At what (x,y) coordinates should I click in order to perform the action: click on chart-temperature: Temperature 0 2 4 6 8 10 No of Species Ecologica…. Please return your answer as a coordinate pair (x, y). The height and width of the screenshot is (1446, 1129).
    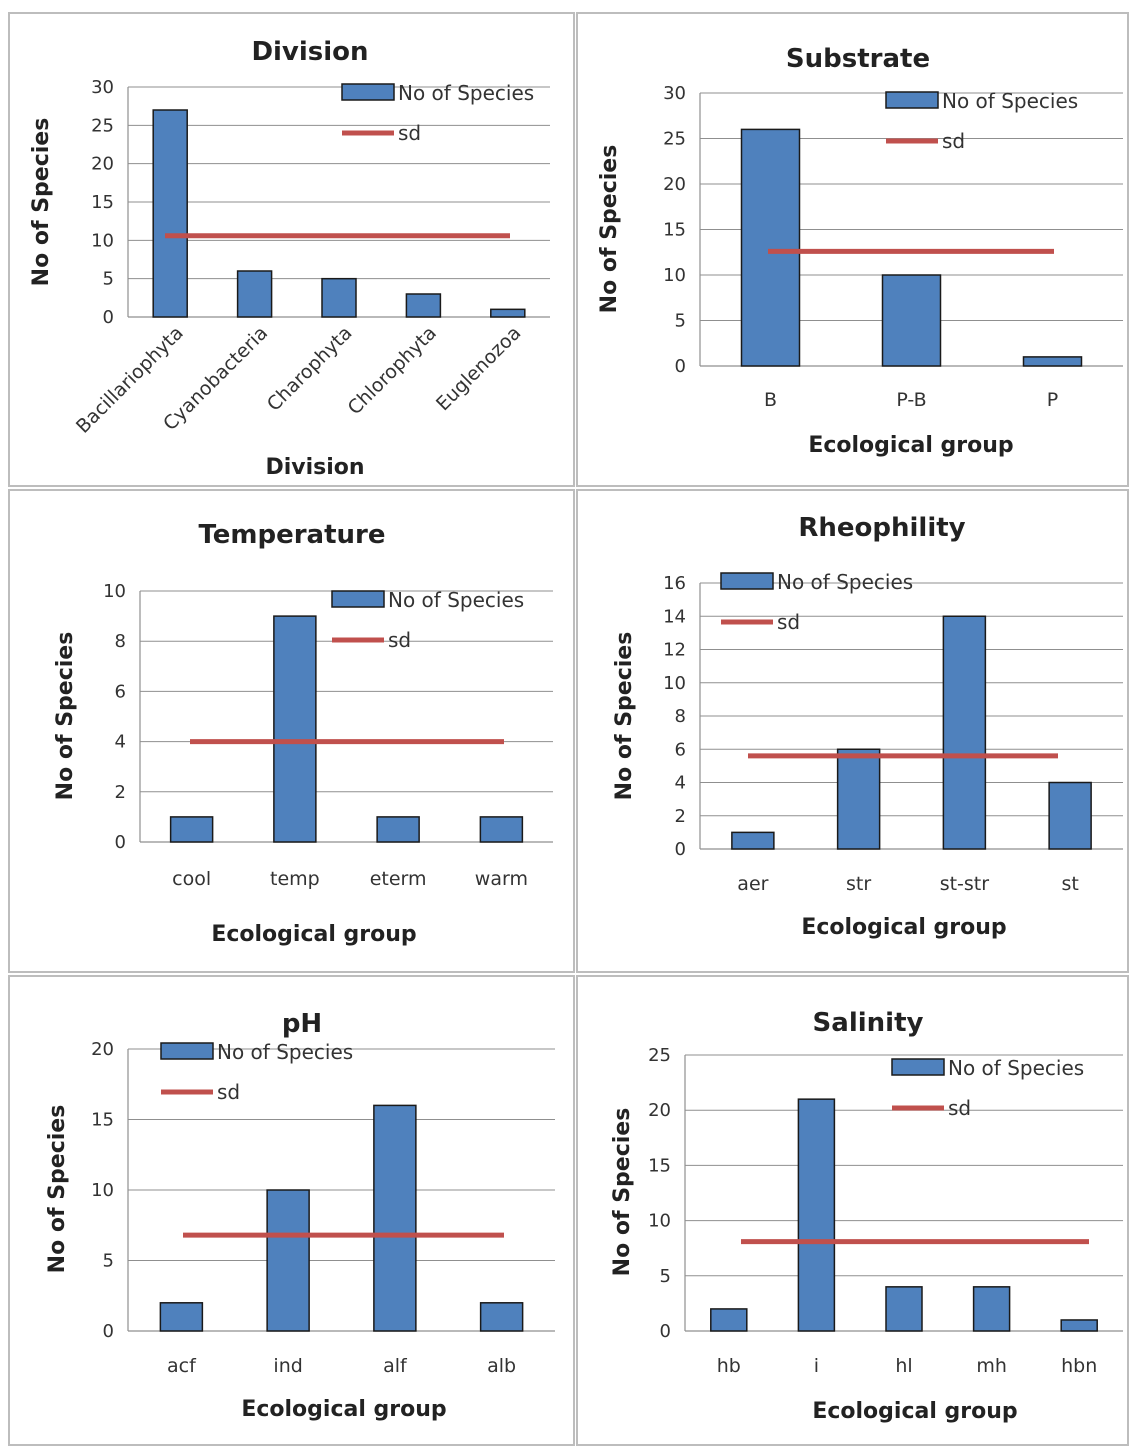
    Looking at the image, I should click on (303, 733).